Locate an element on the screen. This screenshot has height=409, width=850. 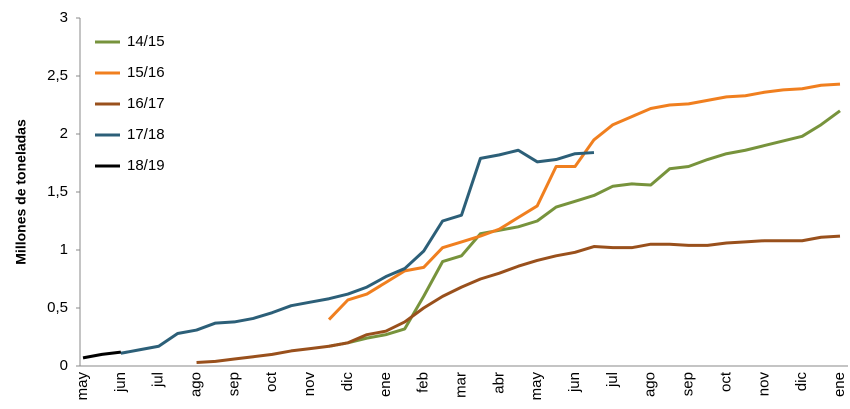
y-tick-label: 0,5 is located at coordinates (57, 307).